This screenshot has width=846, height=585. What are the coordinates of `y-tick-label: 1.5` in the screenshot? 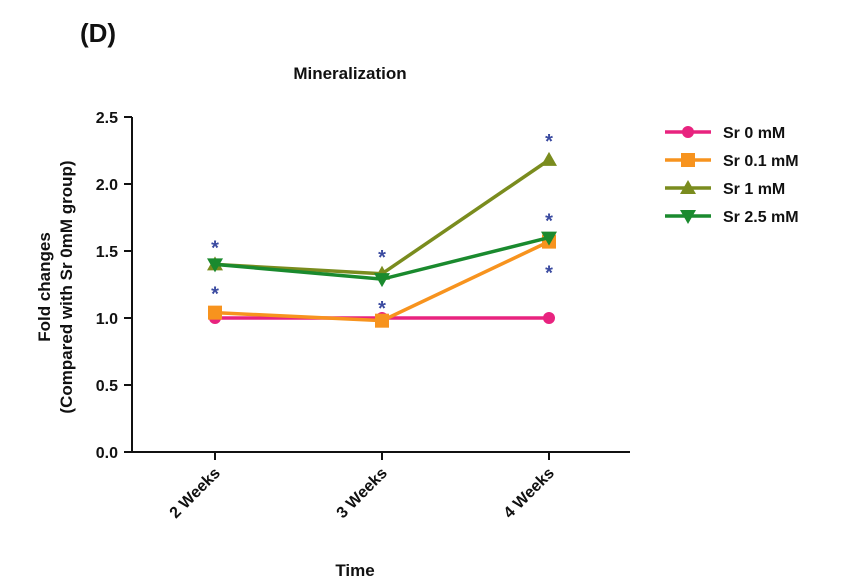 It's located at (107, 252).